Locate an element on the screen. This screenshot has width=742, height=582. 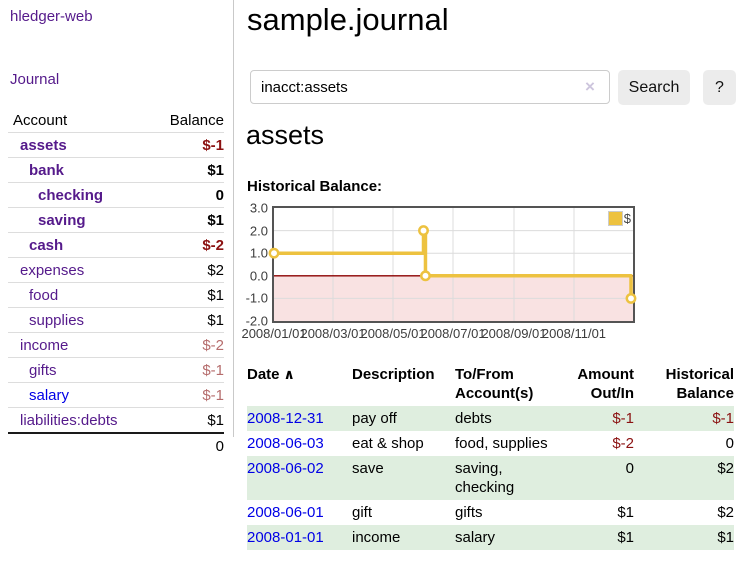
transaction-balance: 0 is located at coordinates (729, 443).